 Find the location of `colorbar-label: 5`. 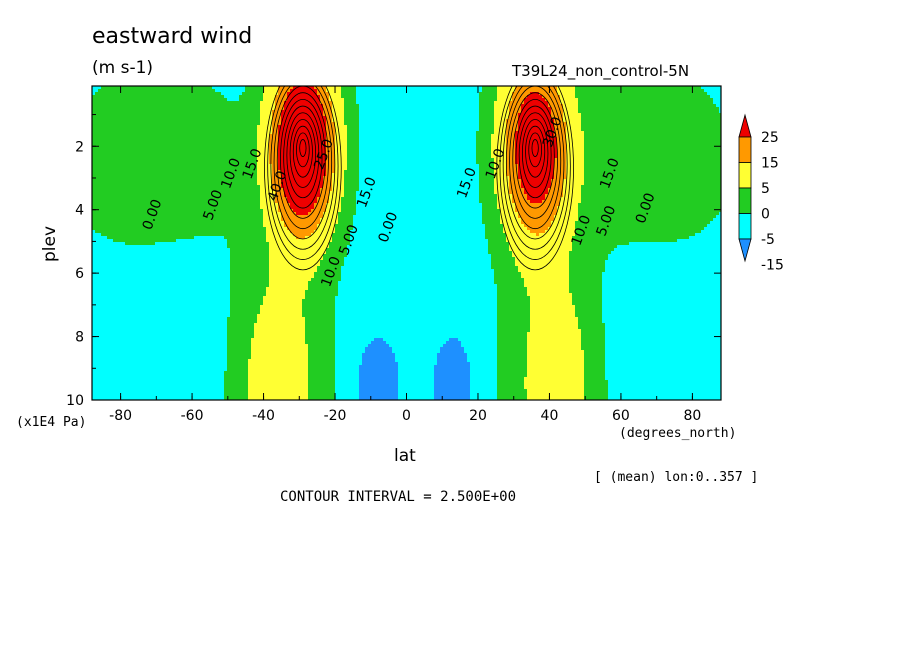

colorbar-label: 5 is located at coordinates (765, 189).